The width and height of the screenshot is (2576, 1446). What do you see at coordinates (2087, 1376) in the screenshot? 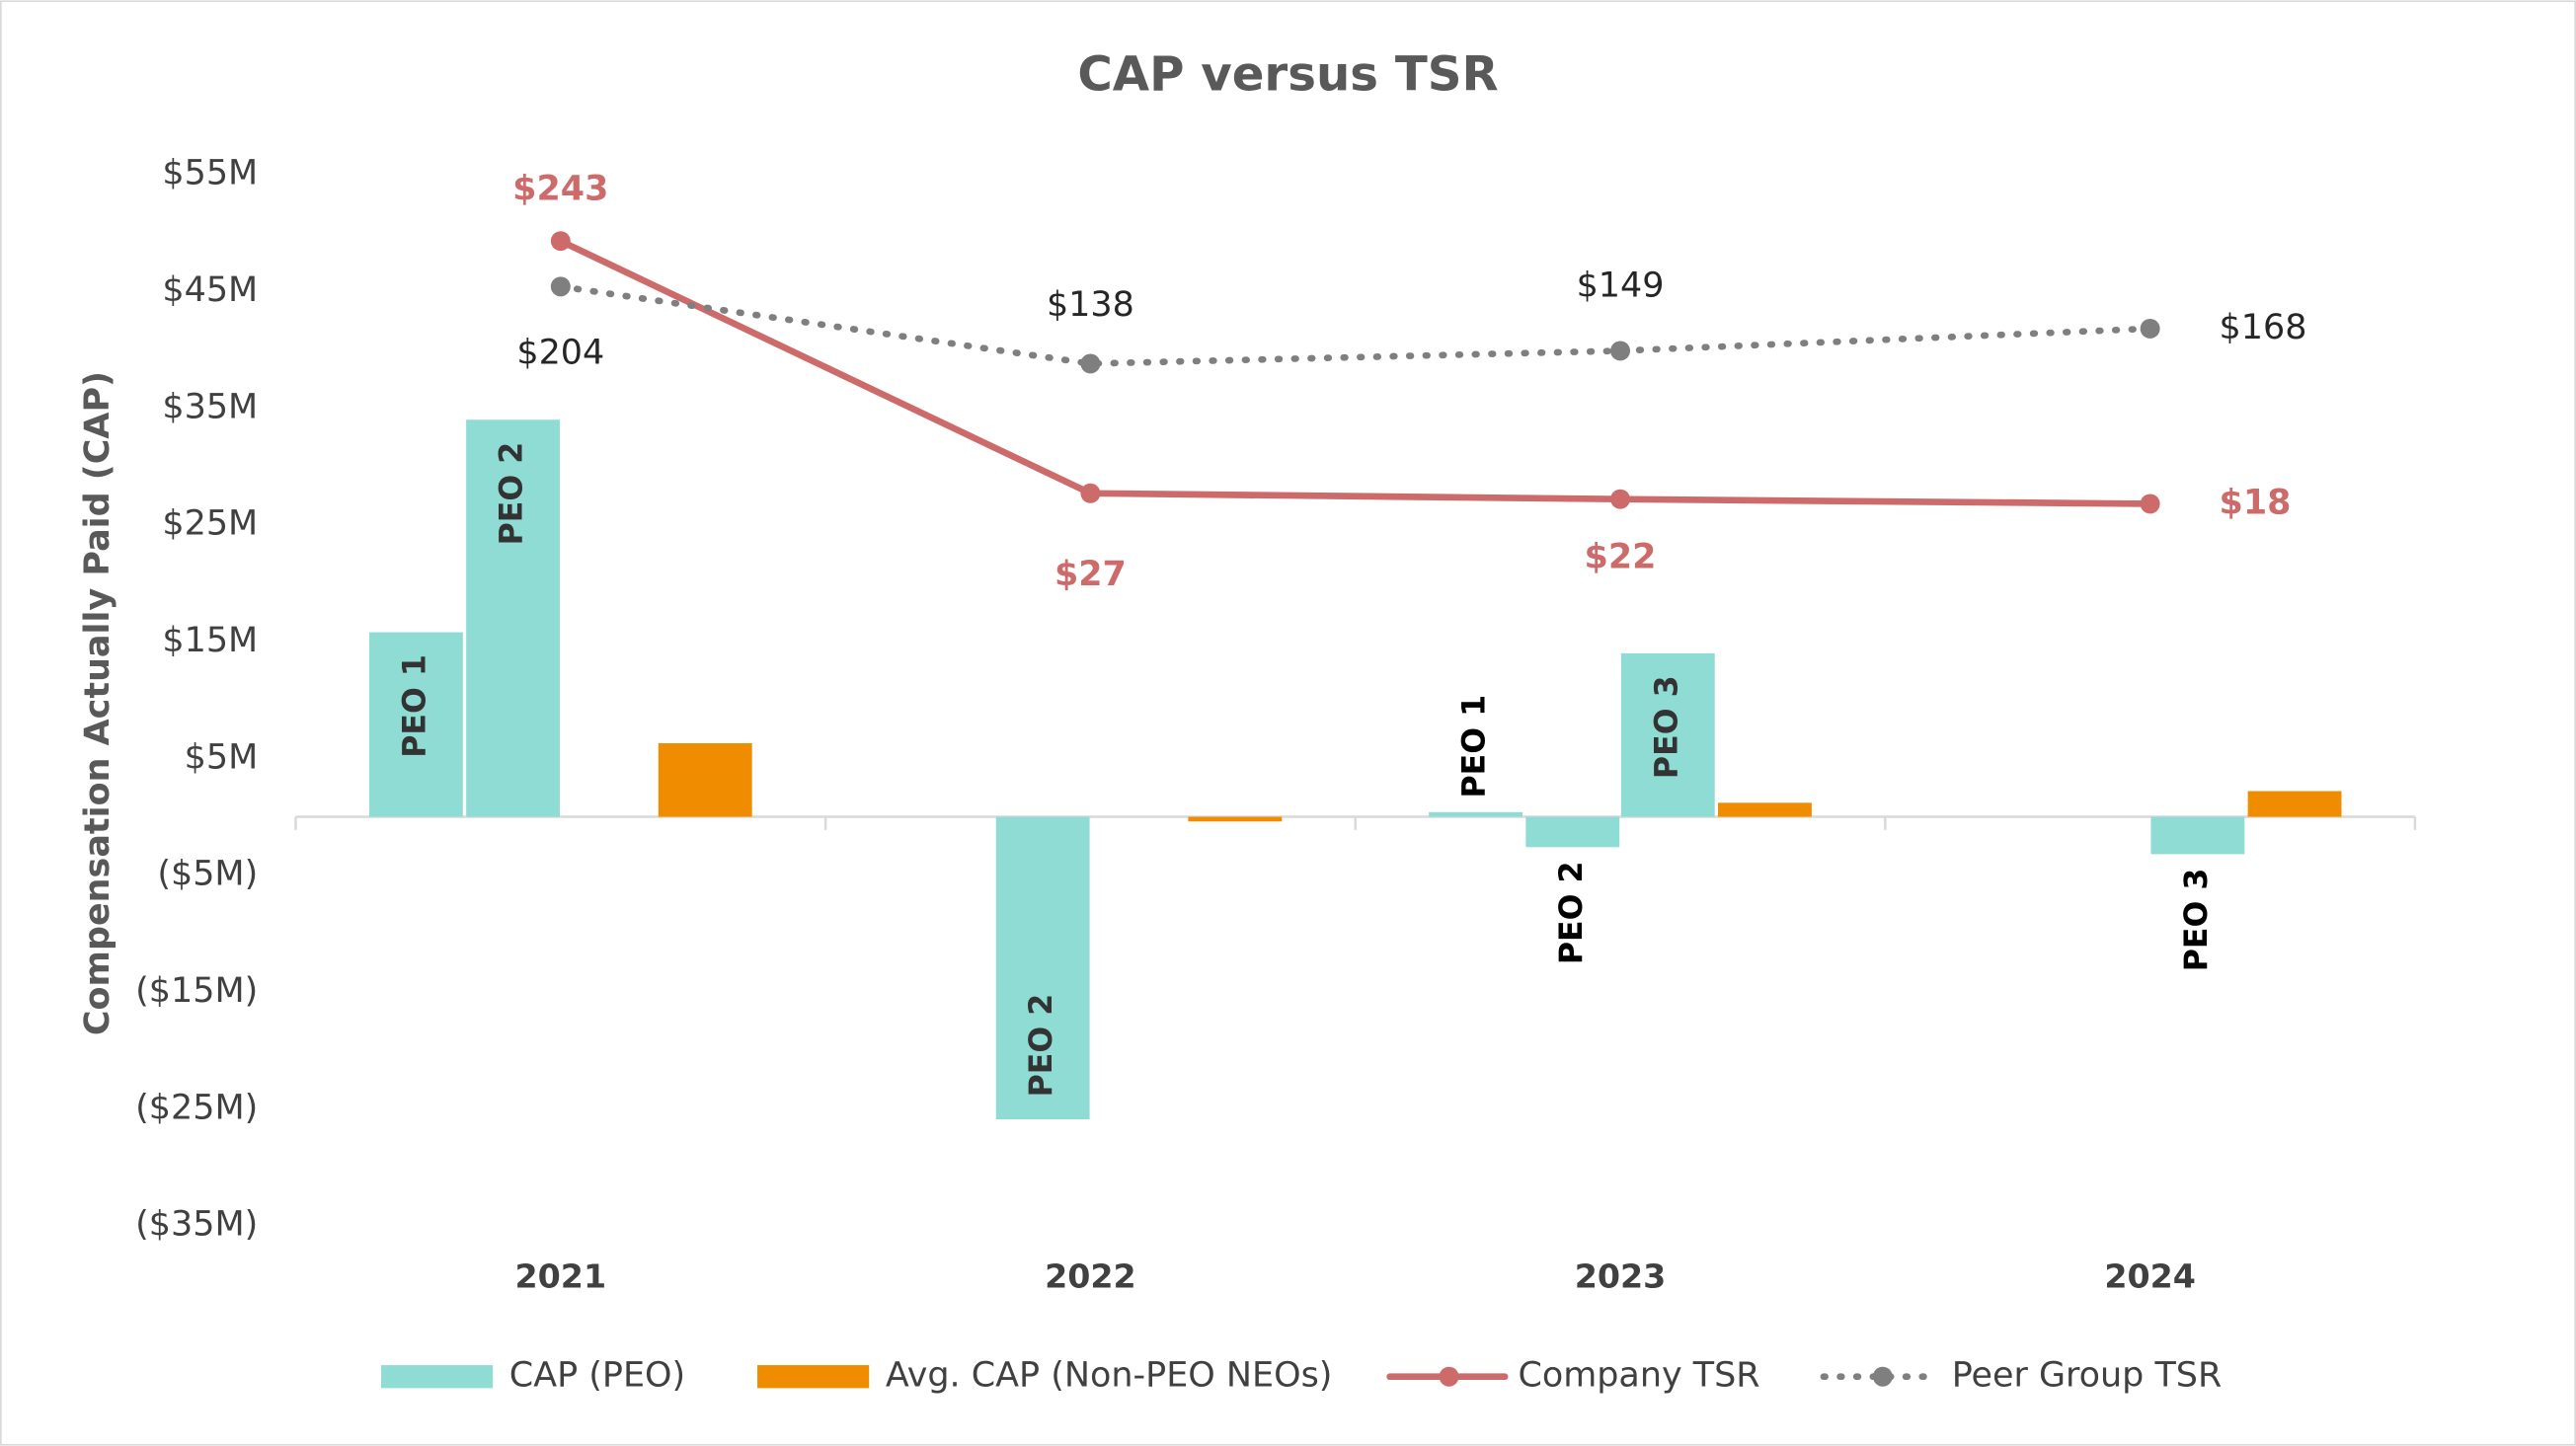
I see `legend-label: Peer Group TSR` at bounding box center [2087, 1376].